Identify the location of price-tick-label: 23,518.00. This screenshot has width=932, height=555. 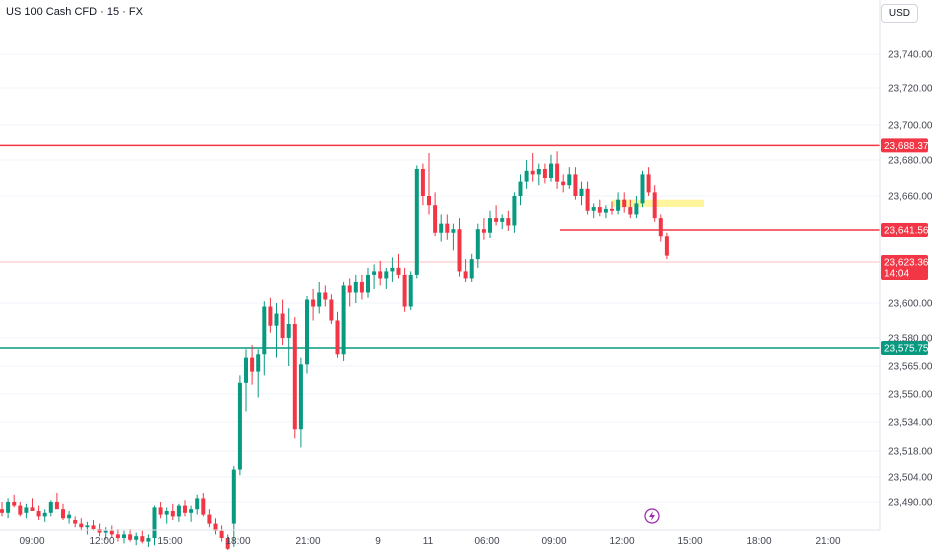
(910, 452).